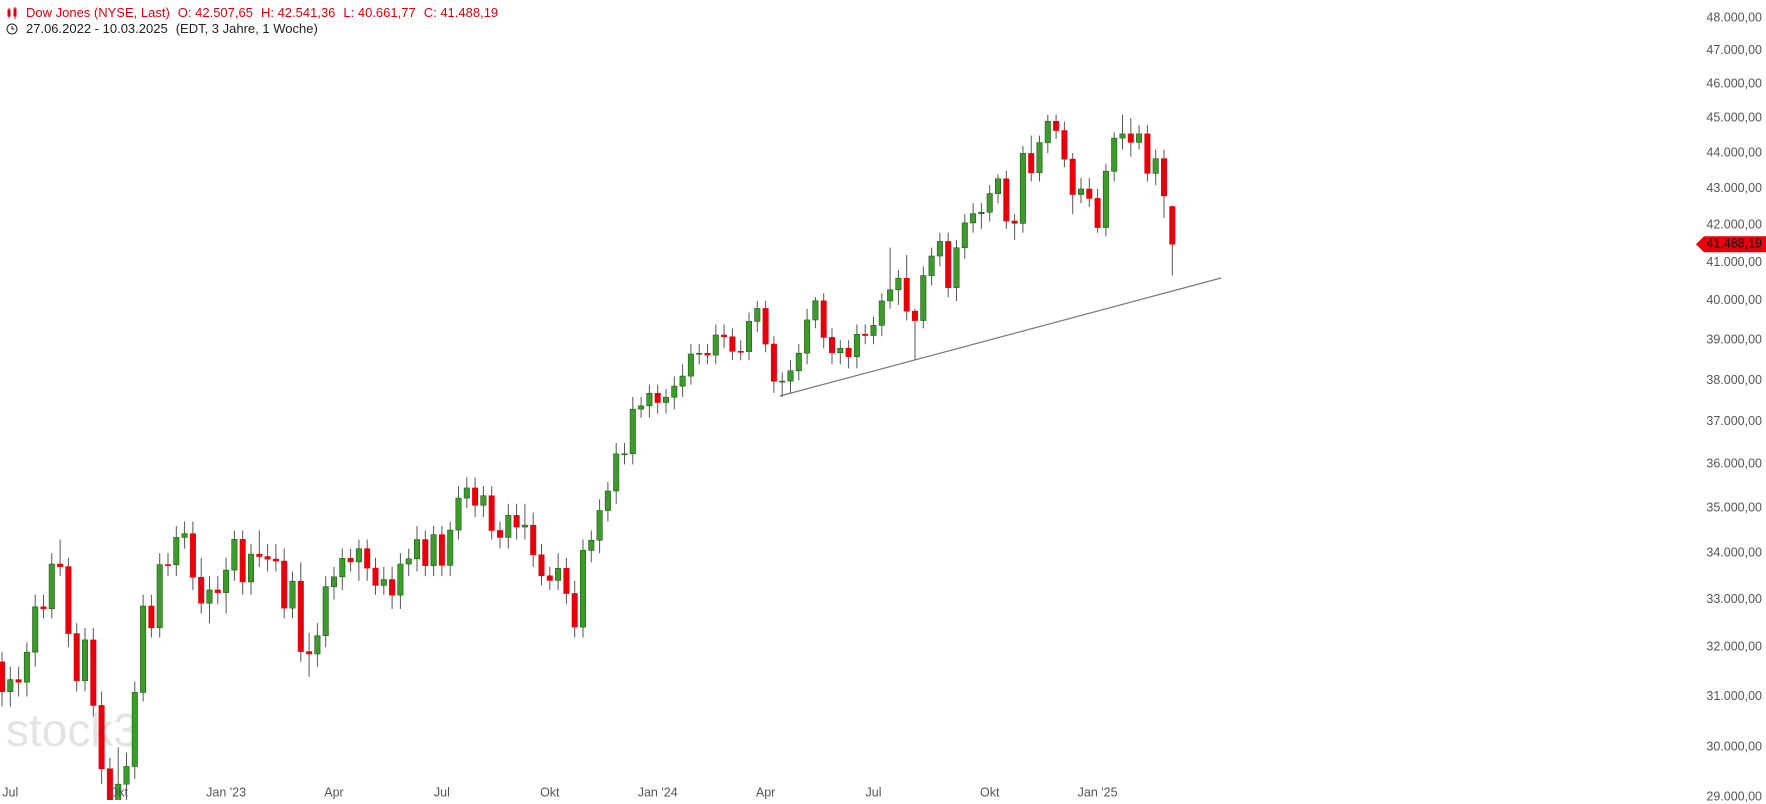 This screenshot has width=1766, height=804. I want to click on open: O: 42.507,65, so click(215, 12).